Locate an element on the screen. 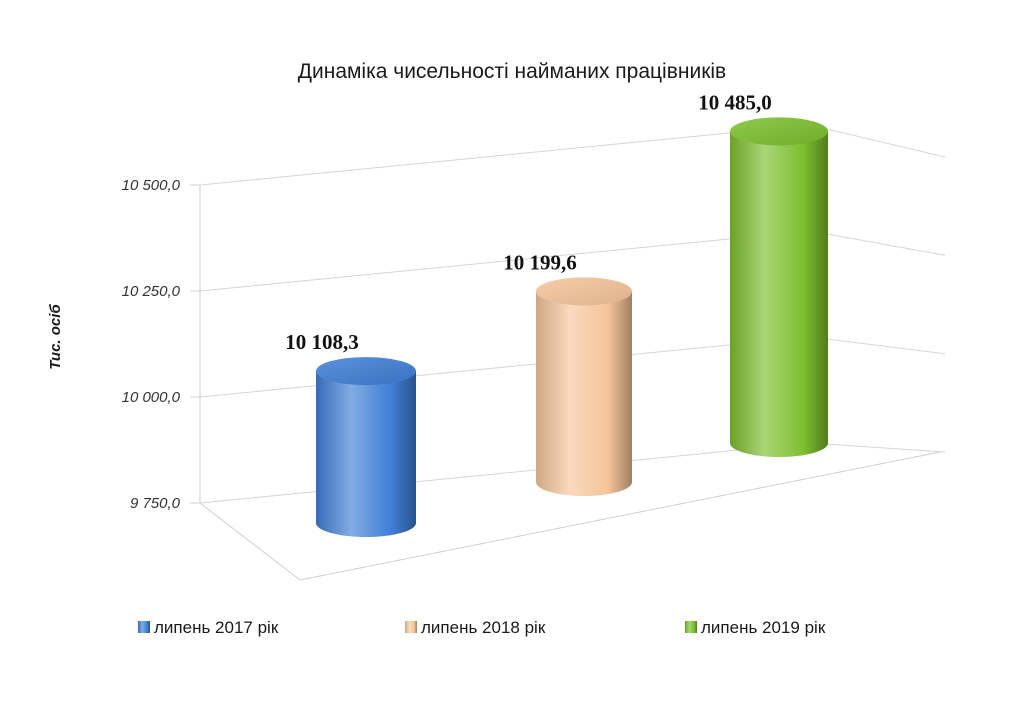  legend-item: липень 2019 рік is located at coordinates (755, 627).